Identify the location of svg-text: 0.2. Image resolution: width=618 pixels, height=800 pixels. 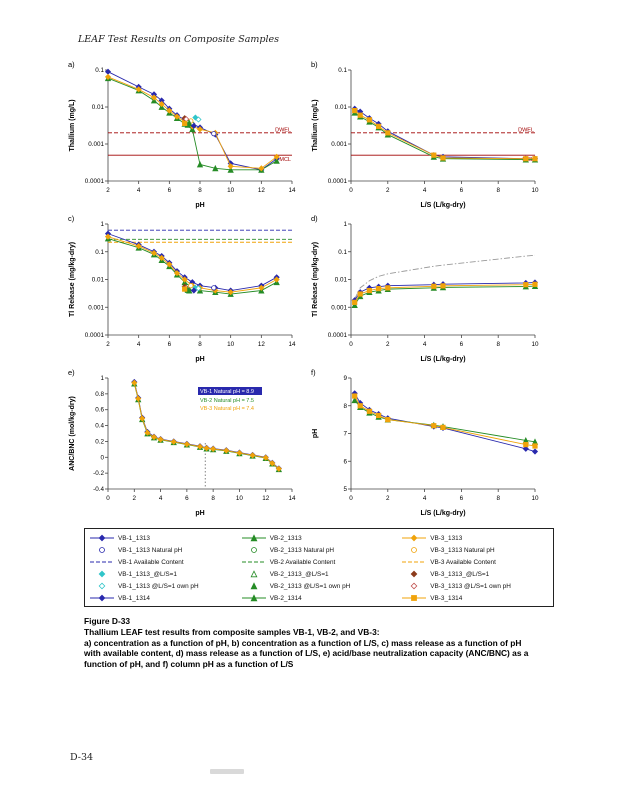
(99, 441).